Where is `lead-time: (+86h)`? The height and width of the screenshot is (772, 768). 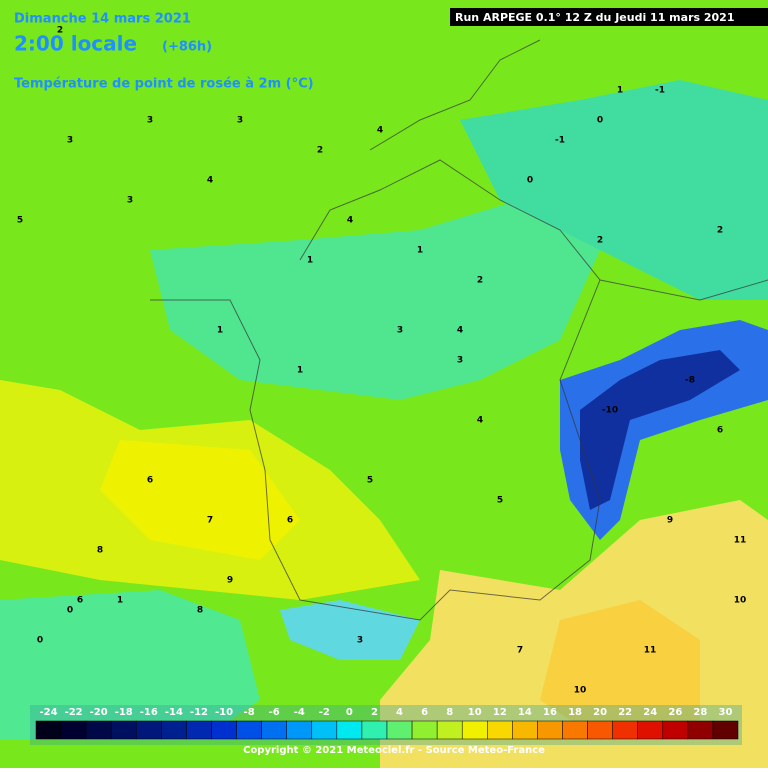
lead-time: (+86h) is located at coordinates (187, 47).